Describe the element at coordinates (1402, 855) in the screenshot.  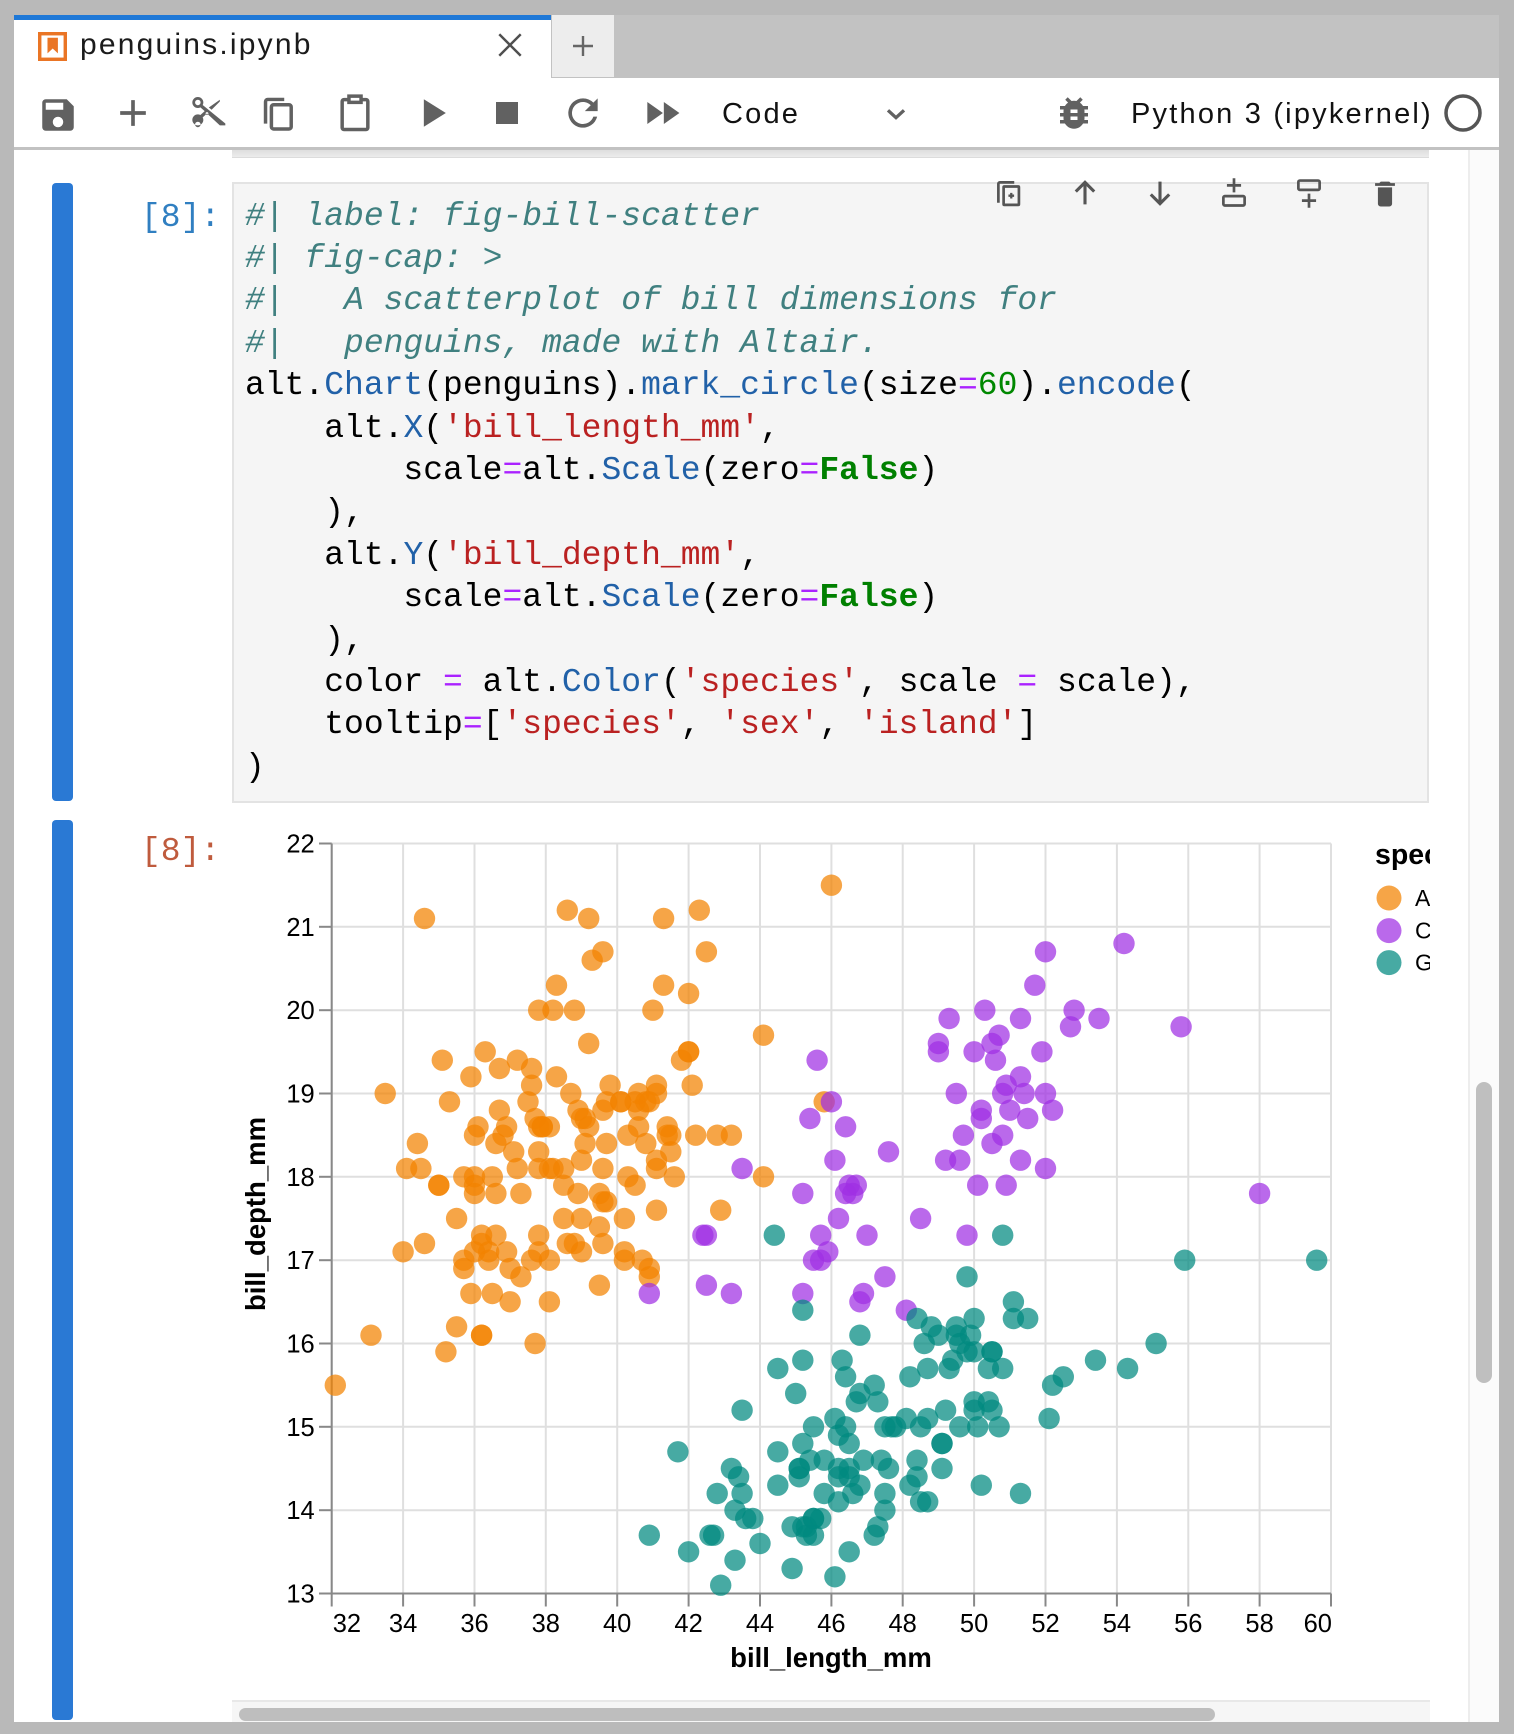
I see `svg-text: species` at that location.